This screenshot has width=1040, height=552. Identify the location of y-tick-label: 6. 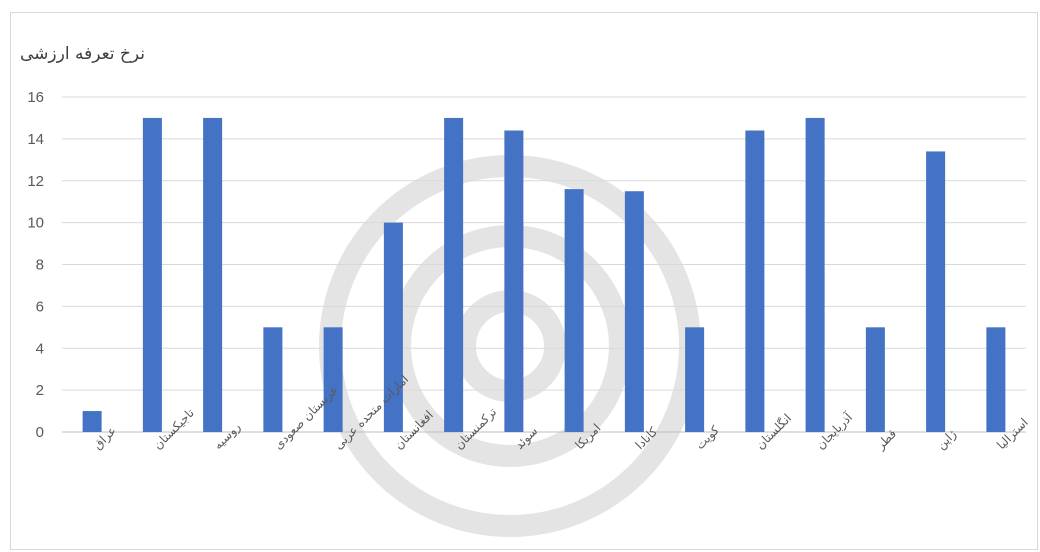
(40, 306).